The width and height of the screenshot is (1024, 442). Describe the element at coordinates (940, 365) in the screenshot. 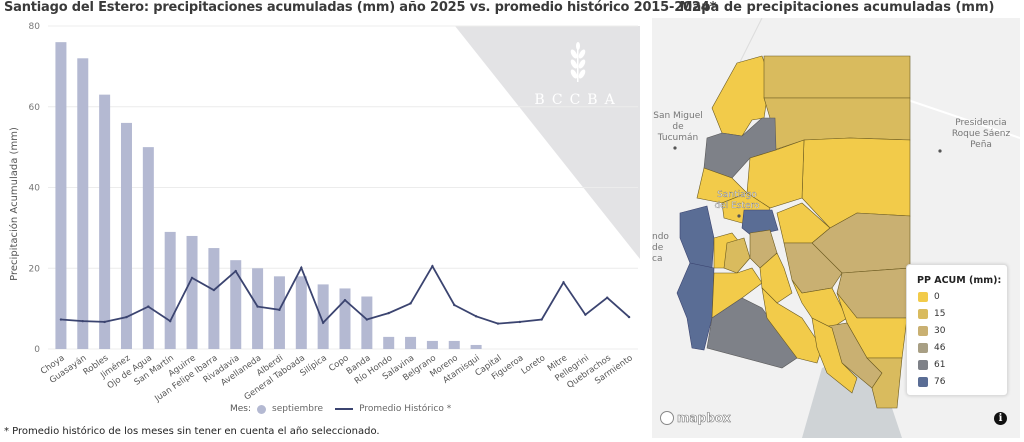

I see `legend-label: 61` at that location.